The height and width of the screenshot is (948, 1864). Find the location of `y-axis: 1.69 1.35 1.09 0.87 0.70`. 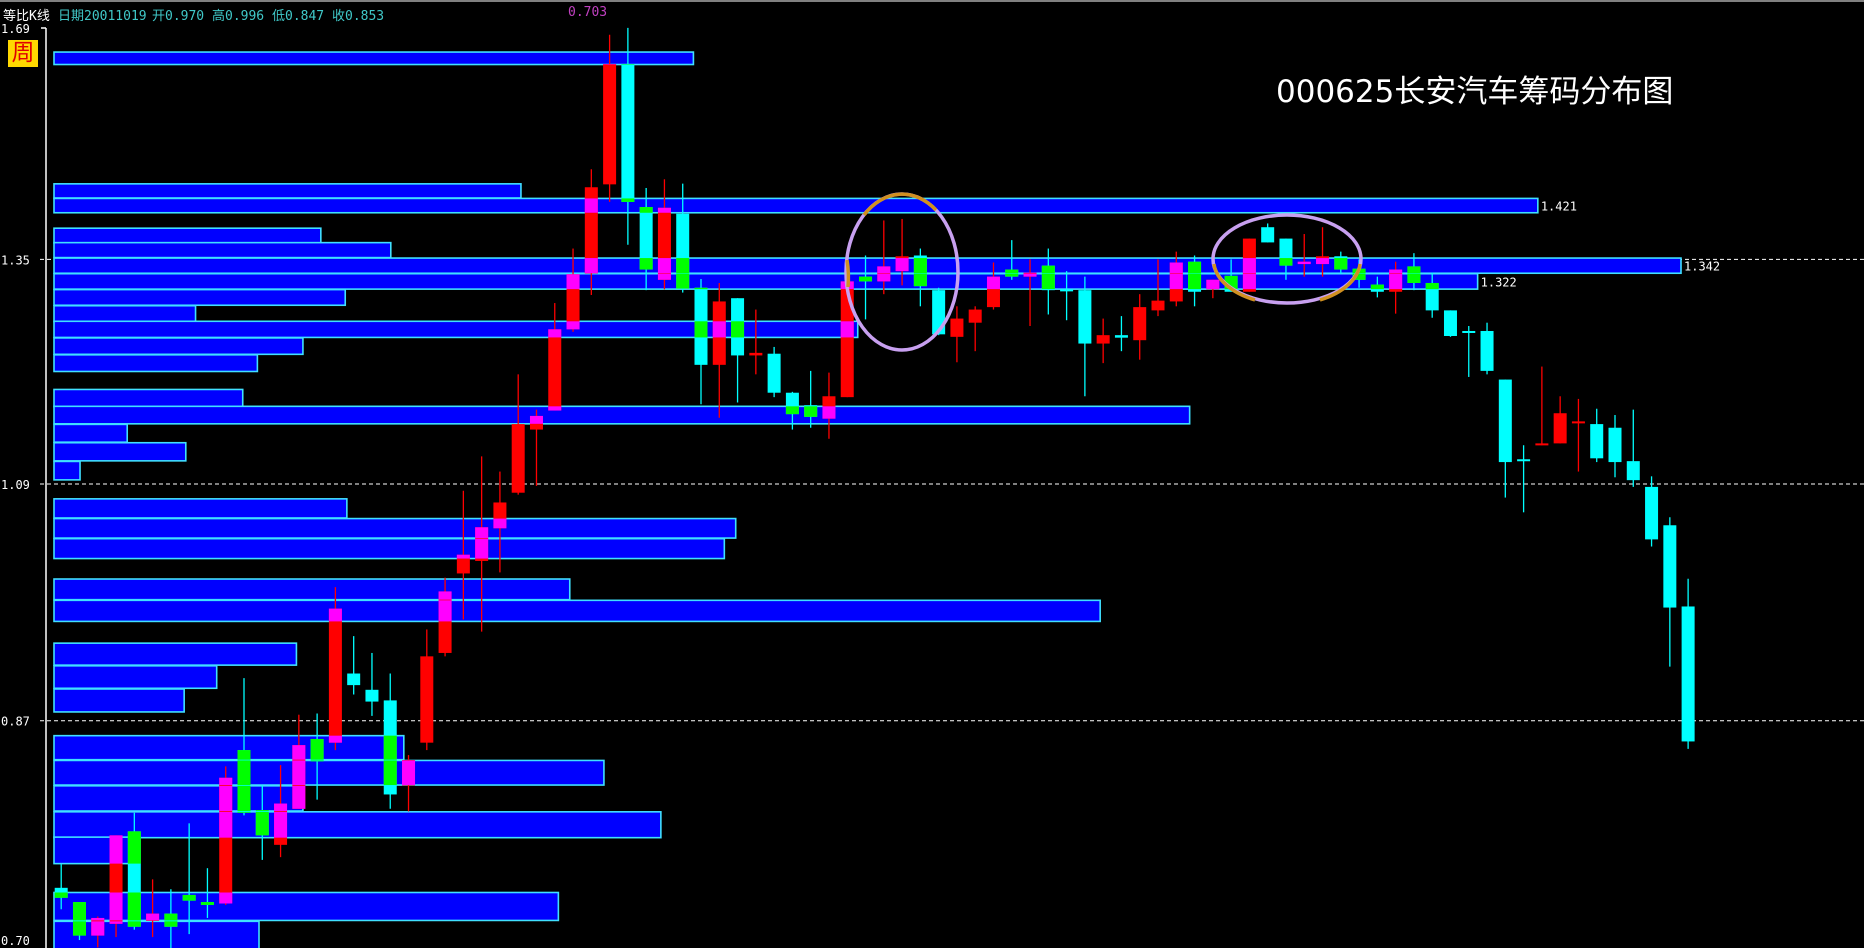

y-axis: 1.69 1.35 1.09 0.87 0.70 is located at coordinates (24, 485).